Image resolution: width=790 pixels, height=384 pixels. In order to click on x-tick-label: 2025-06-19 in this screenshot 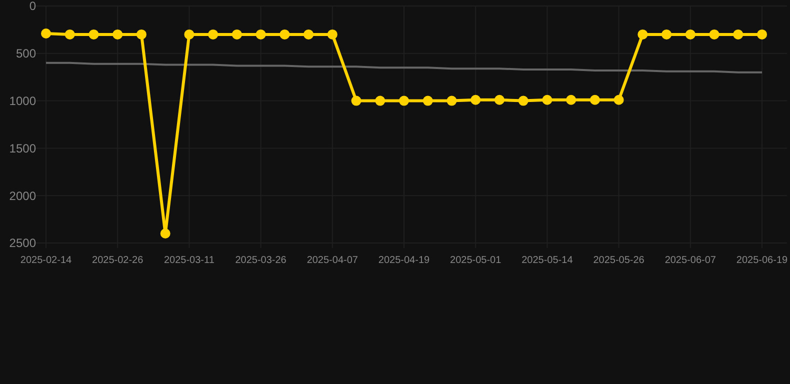, I will do `click(762, 260)`.